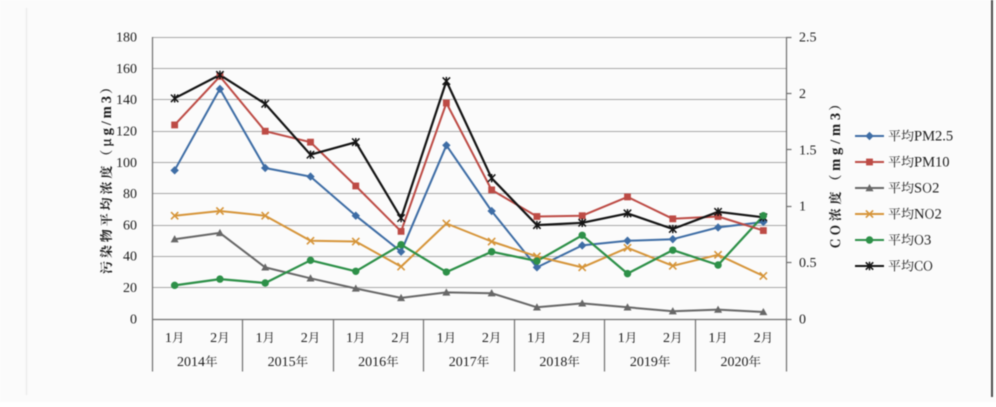 This screenshot has width=996, height=407. Describe the element at coordinates (808, 38) in the screenshot. I see `svg-text: 2.5` at that location.